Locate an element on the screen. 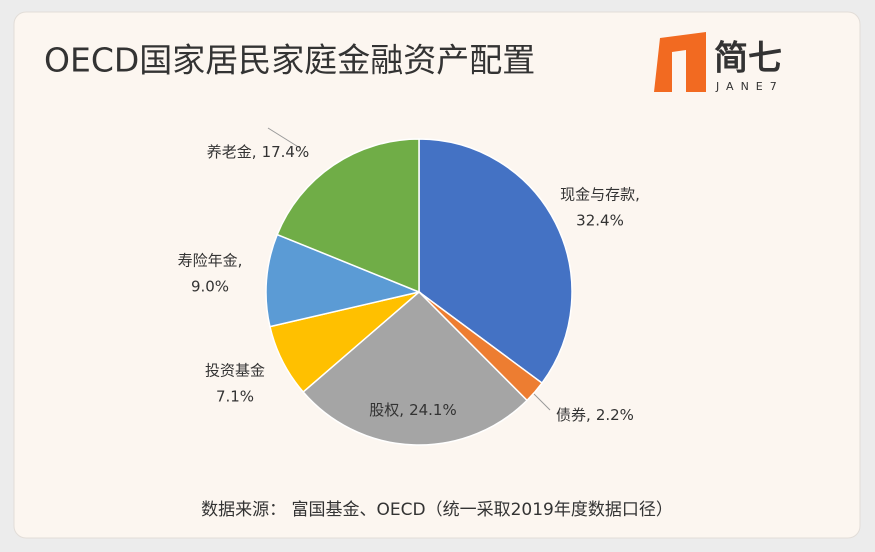 The height and width of the screenshot is (552, 875). logo: 简七 JANE7 is located at coordinates (719, 62).